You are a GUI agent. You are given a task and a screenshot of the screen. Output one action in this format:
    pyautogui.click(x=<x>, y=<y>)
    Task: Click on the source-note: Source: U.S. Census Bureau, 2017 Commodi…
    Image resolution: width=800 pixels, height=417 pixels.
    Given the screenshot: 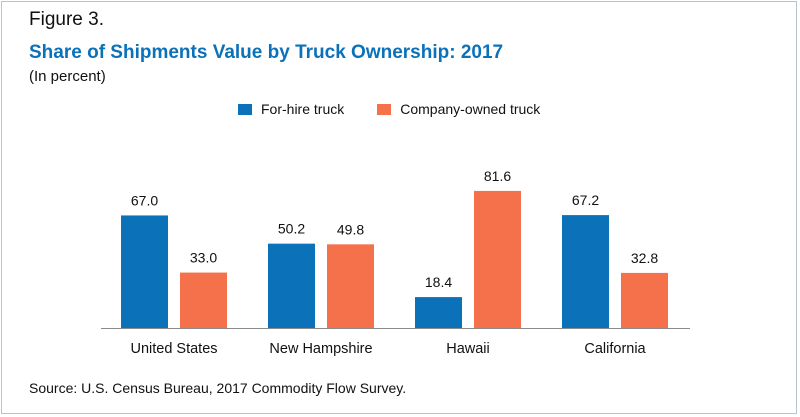 What is the action you would take?
    pyautogui.click(x=218, y=388)
    